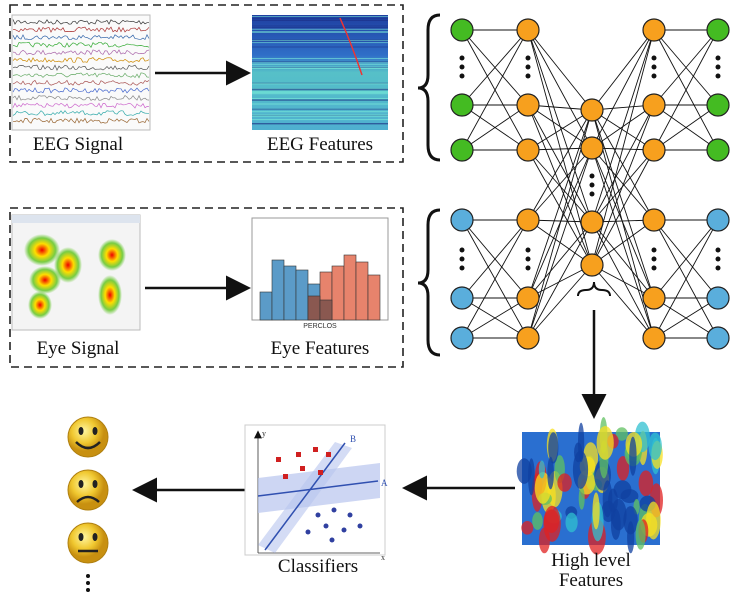 The height and width of the screenshot is (594, 730). Describe the element at coordinates (384, 483) in the screenshot. I see `line-label: A` at that location.